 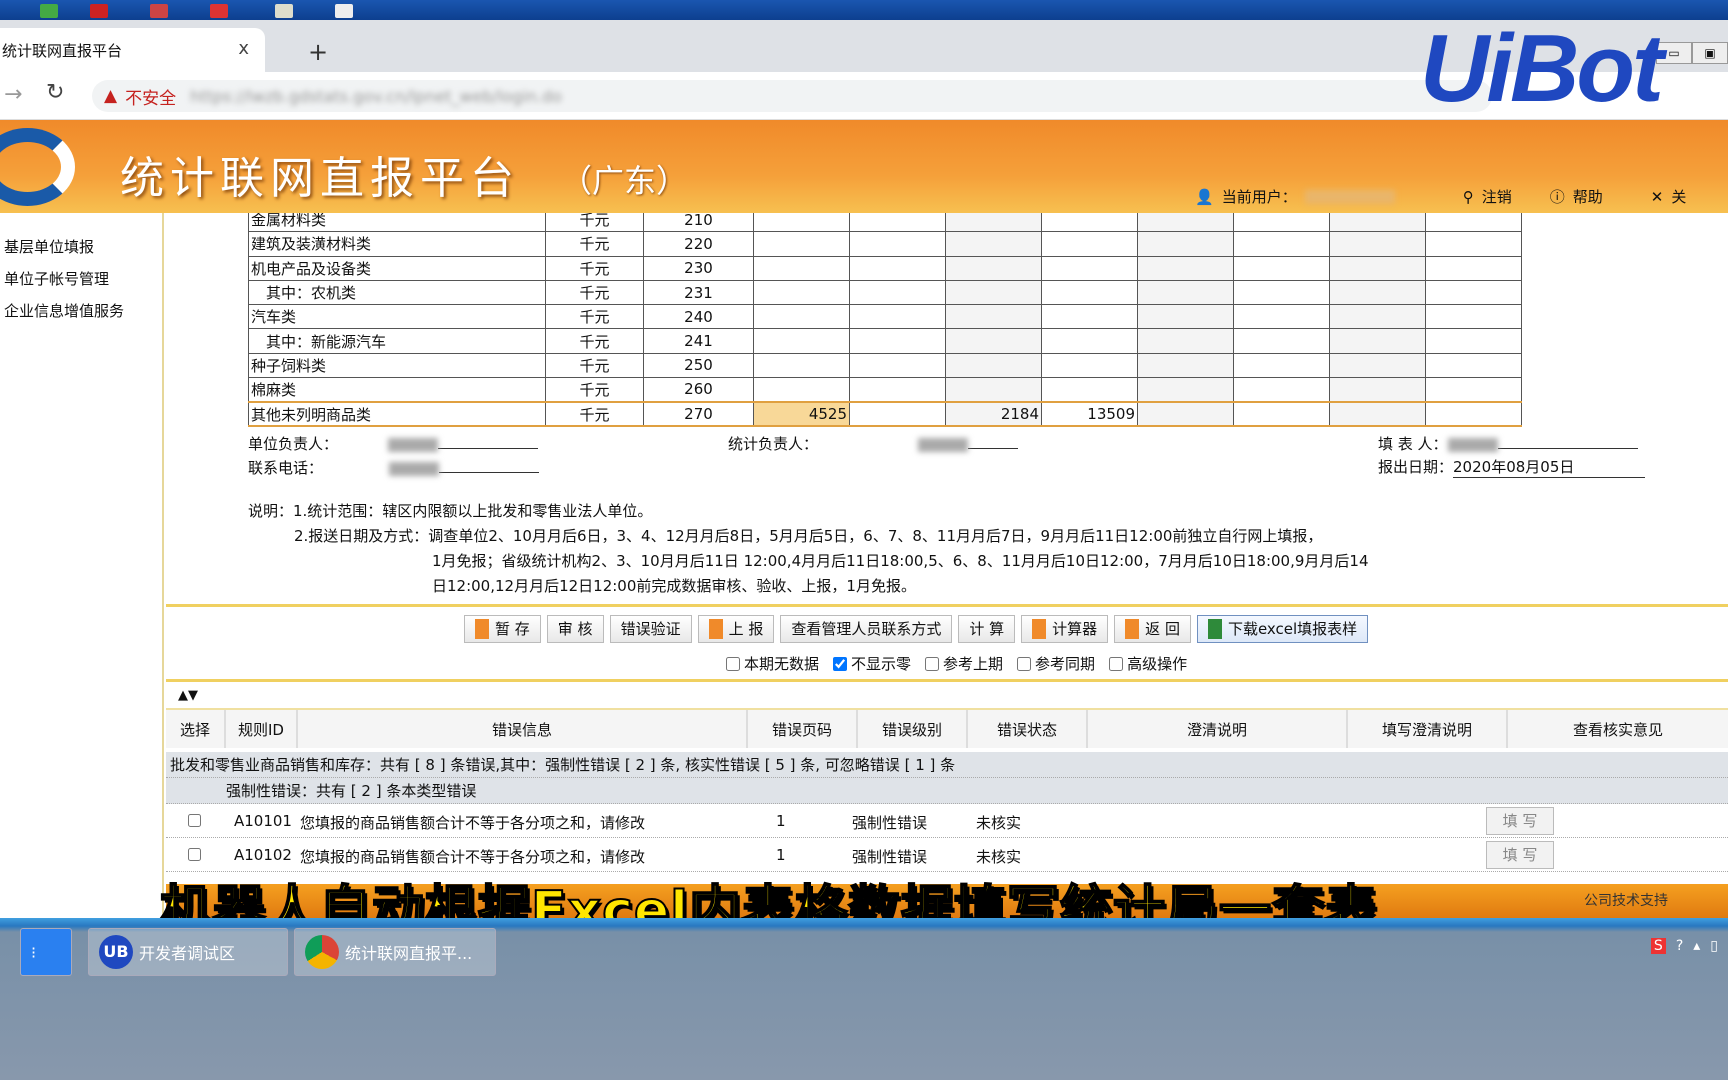 I want to click on forward-icon: →, so click(x=13, y=94).